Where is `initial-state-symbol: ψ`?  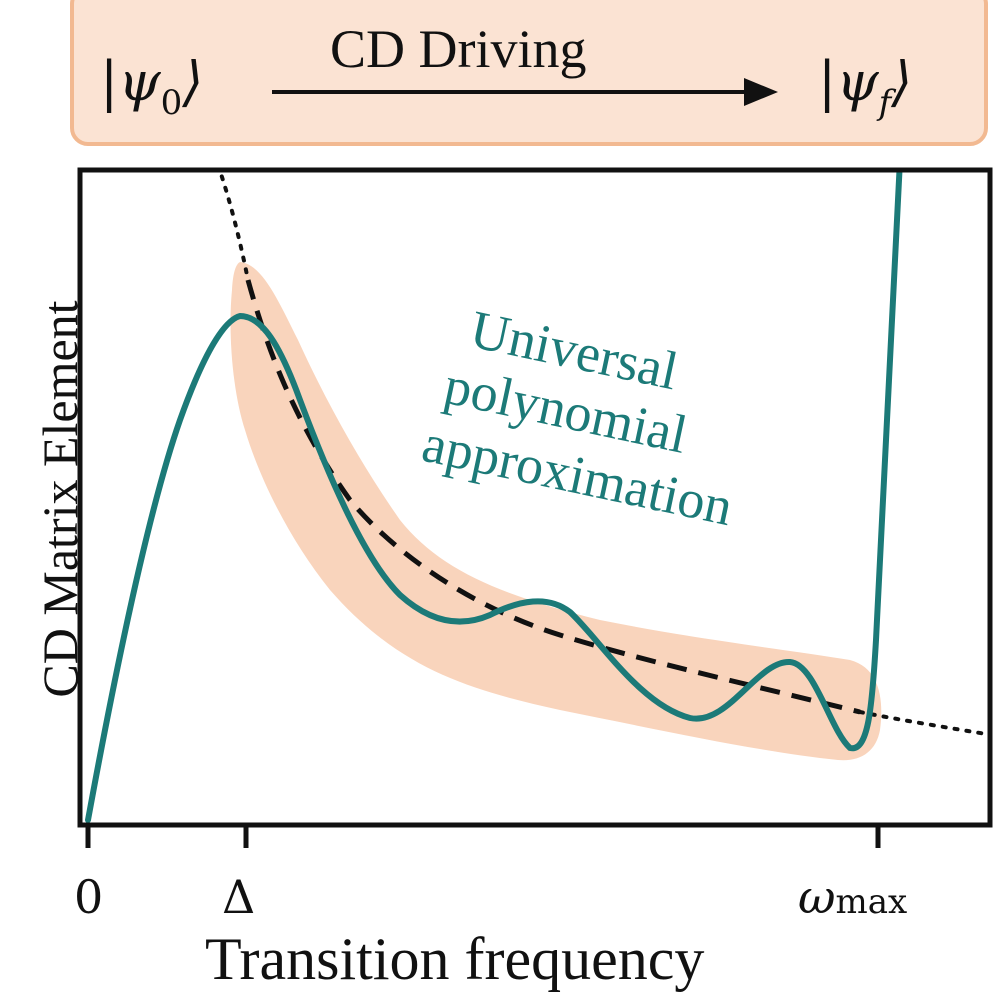 initial-state-symbol: ψ is located at coordinates (139, 81).